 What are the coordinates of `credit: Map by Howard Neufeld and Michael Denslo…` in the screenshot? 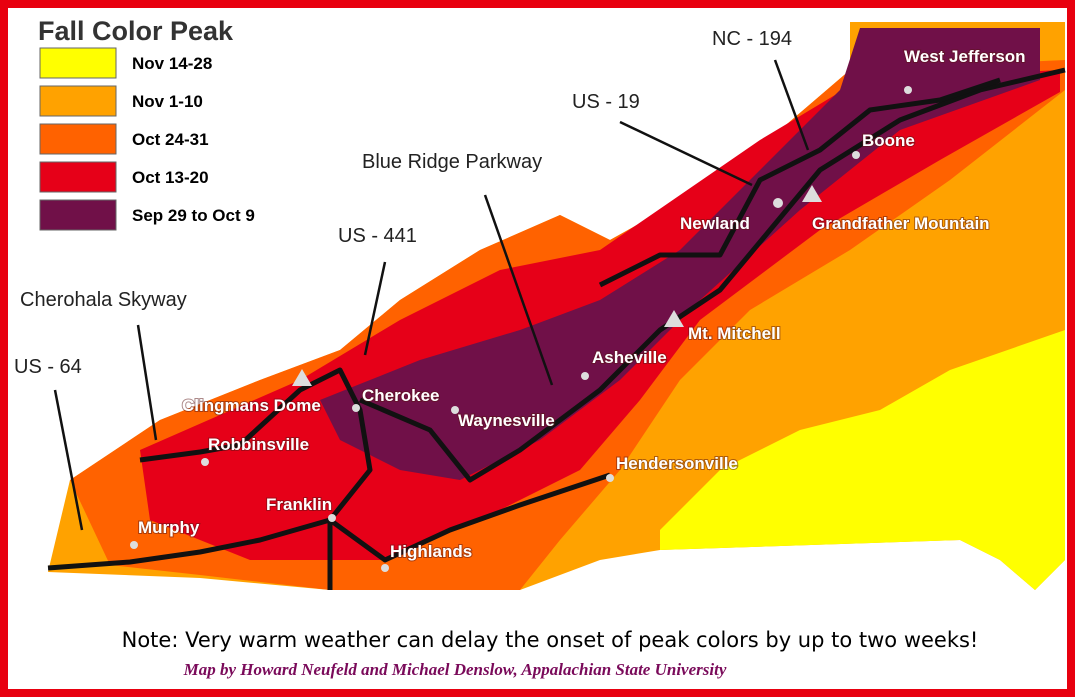 It's located at (455, 669).